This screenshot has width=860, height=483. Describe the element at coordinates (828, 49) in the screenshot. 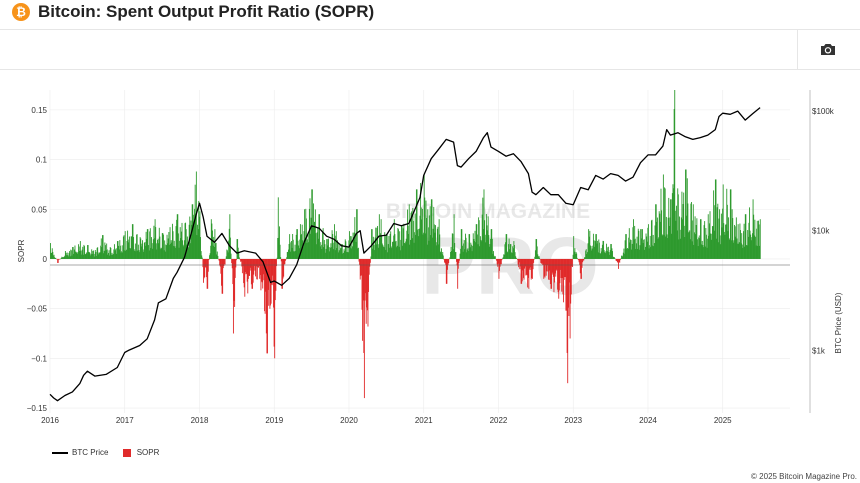

I see `camera-icon` at that location.